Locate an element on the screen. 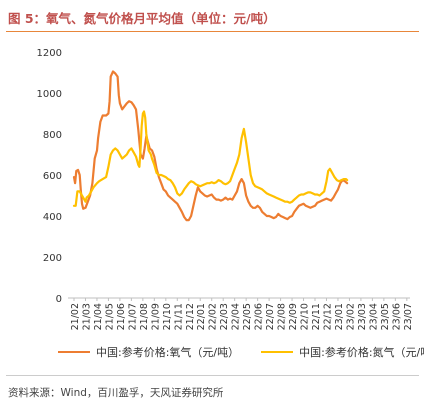 This screenshot has height=414, width=424. x-tick-label: 23/03 is located at coordinates (362, 316).